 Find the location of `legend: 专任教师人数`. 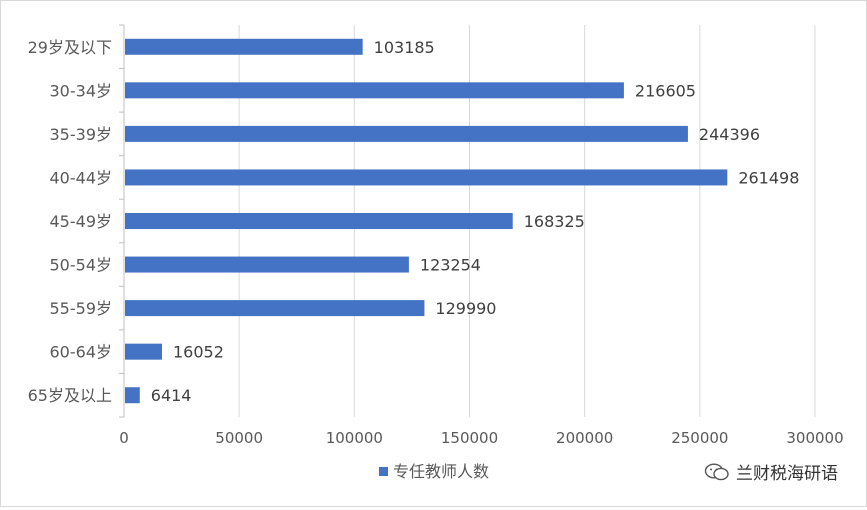

legend: 专任教师人数 is located at coordinates (434, 471).